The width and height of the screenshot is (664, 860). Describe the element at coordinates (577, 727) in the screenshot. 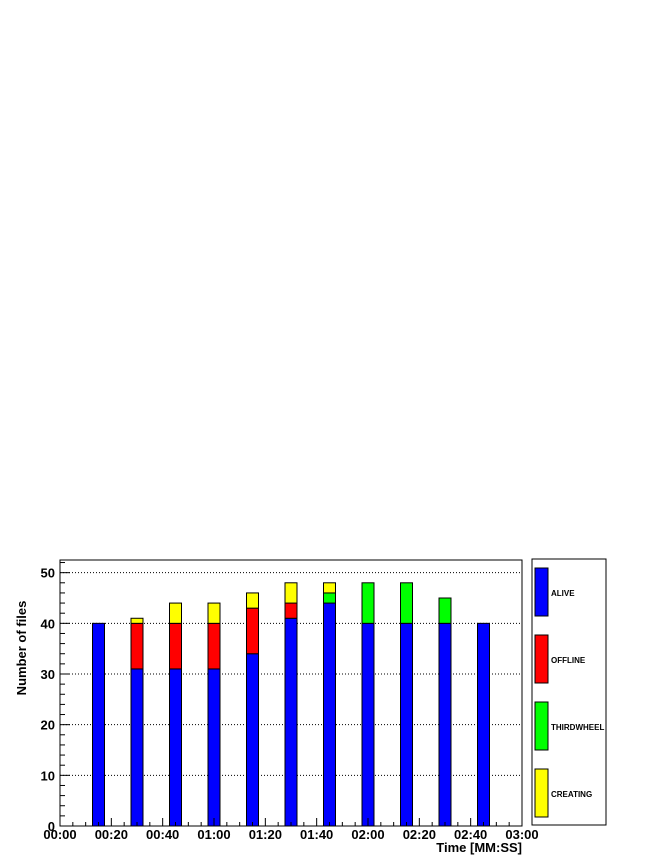

I see `legend-label-thirdwheel: THIRDWHEEL` at that location.